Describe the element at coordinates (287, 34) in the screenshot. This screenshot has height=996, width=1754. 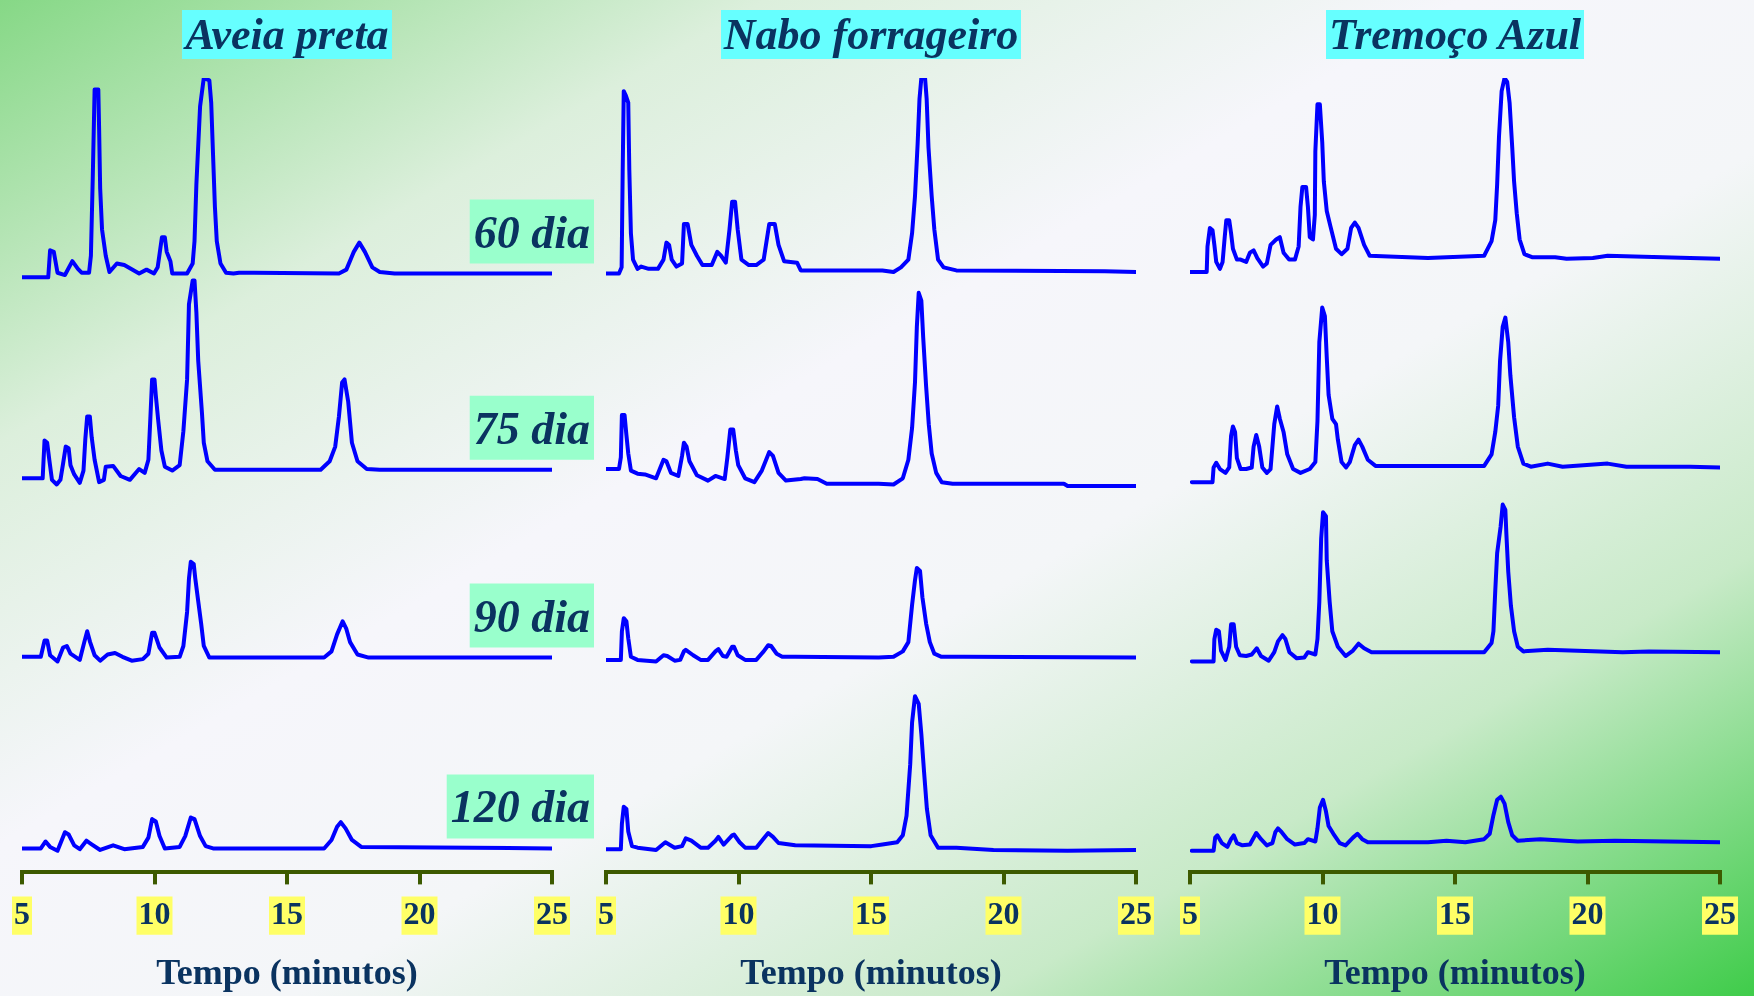
I see `chart-title: Aveia preta` at that location.